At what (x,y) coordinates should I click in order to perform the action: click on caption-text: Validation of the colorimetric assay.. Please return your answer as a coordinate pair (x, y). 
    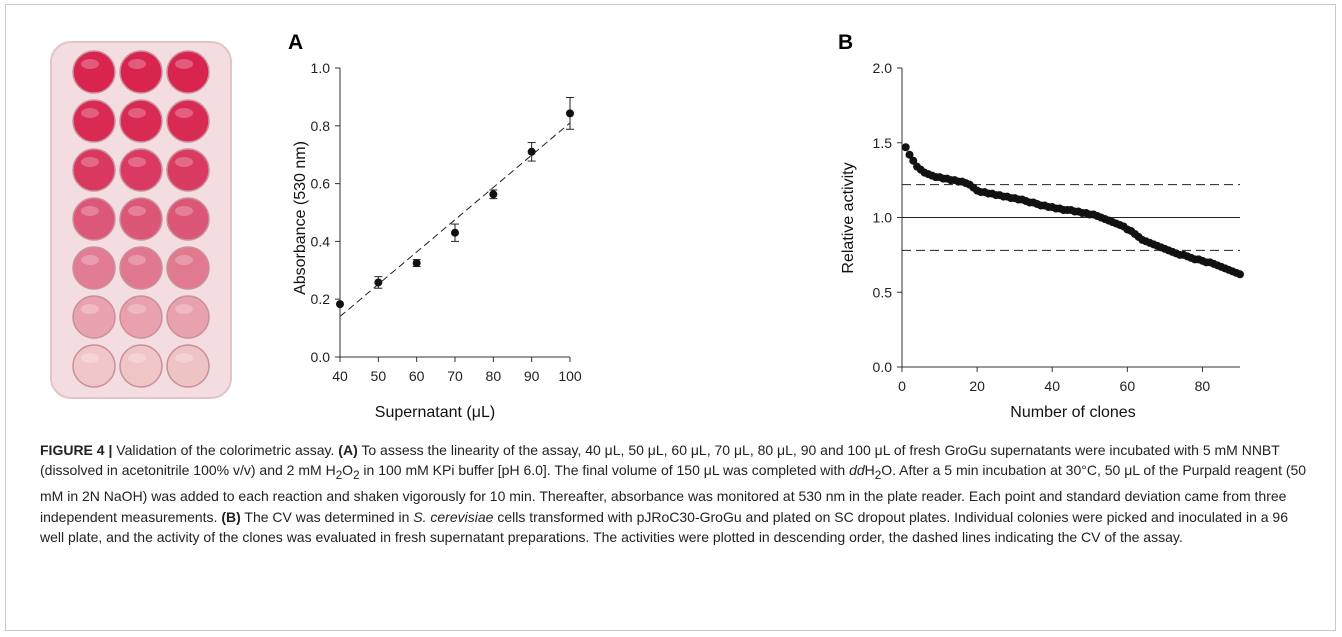
    Looking at the image, I should click on (225, 450).